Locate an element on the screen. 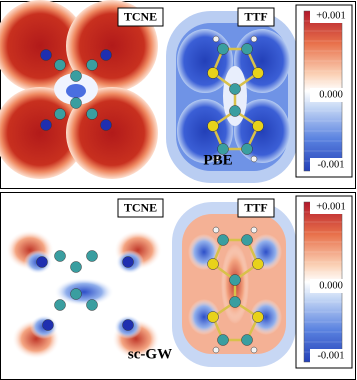 The width and height of the screenshot is (357, 380). panel-label: sc-GW is located at coordinates (150, 354).